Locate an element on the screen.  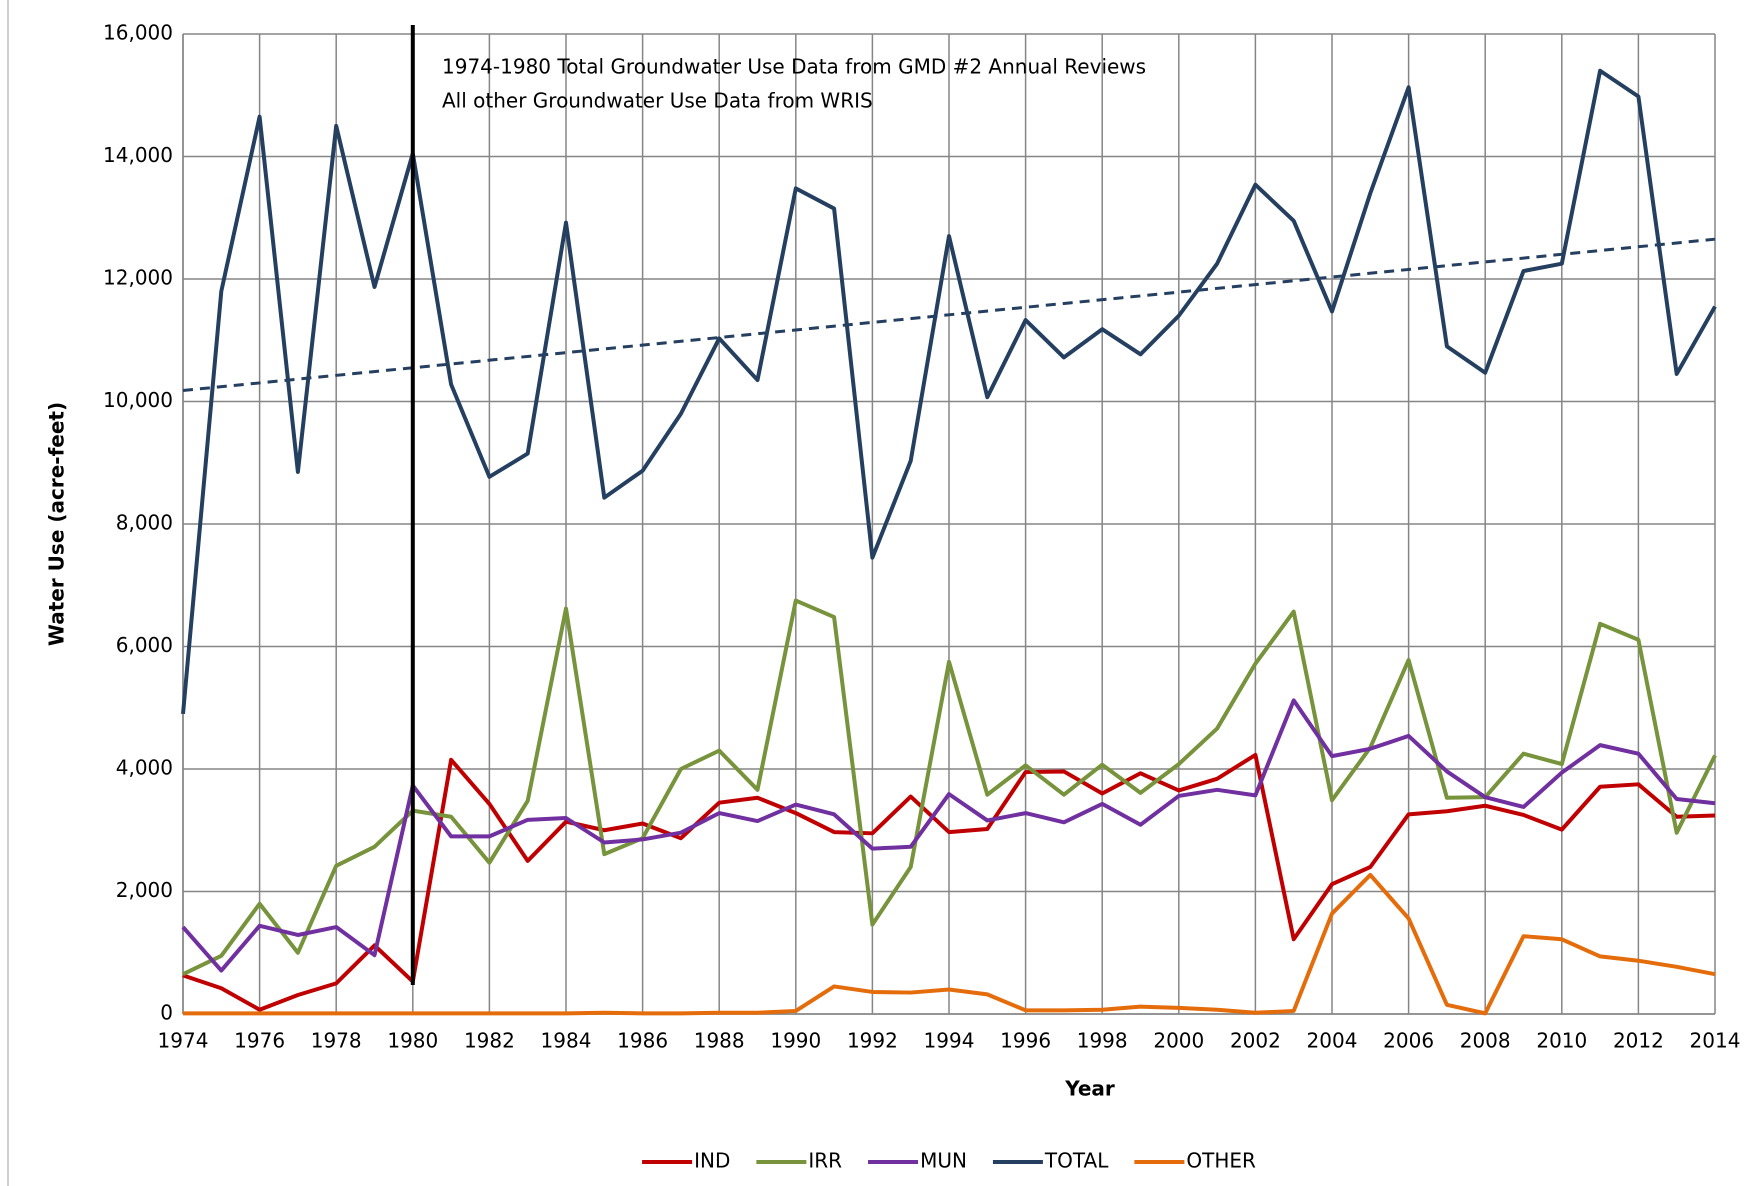
x-tick-label: 1994 is located at coordinates (949, 1041).